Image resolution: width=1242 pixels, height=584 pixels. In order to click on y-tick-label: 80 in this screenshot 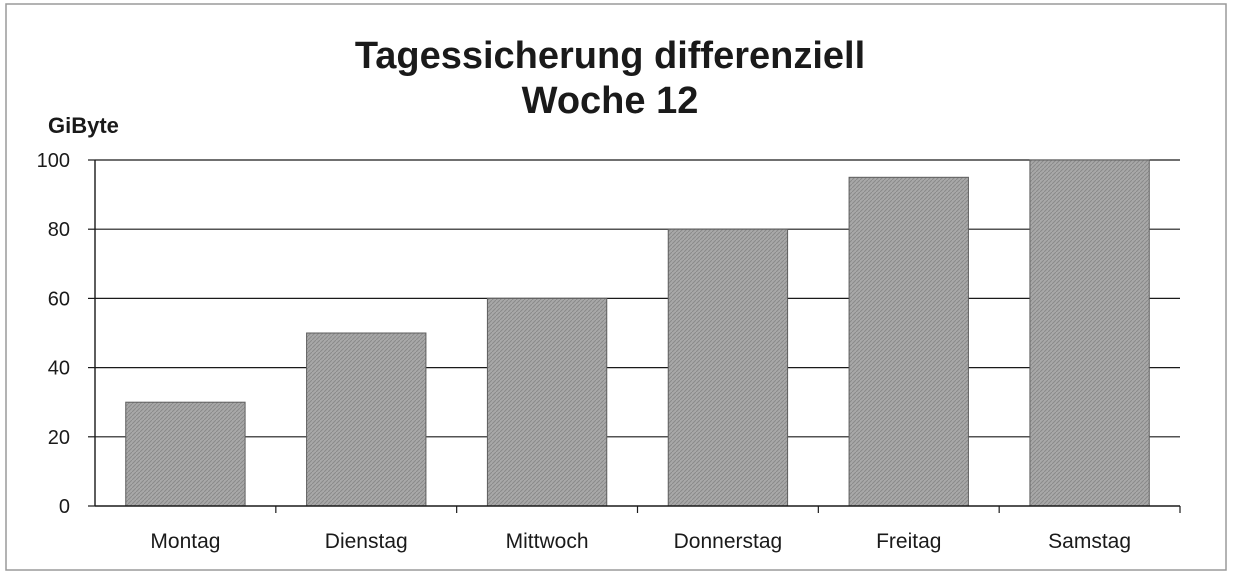, I will do `click(59, 230)`.